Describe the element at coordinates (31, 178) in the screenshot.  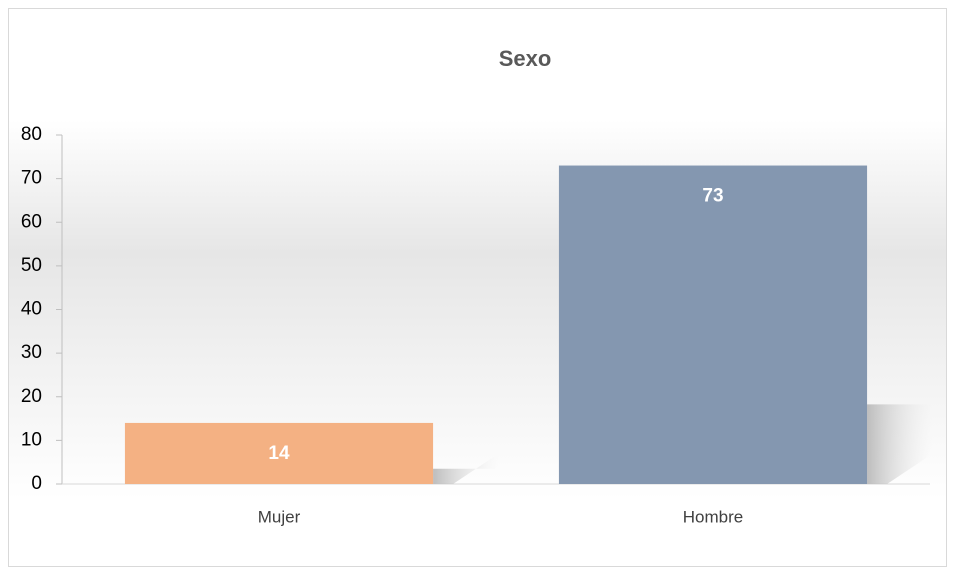
I see `y-tick-label: 70` at that location.